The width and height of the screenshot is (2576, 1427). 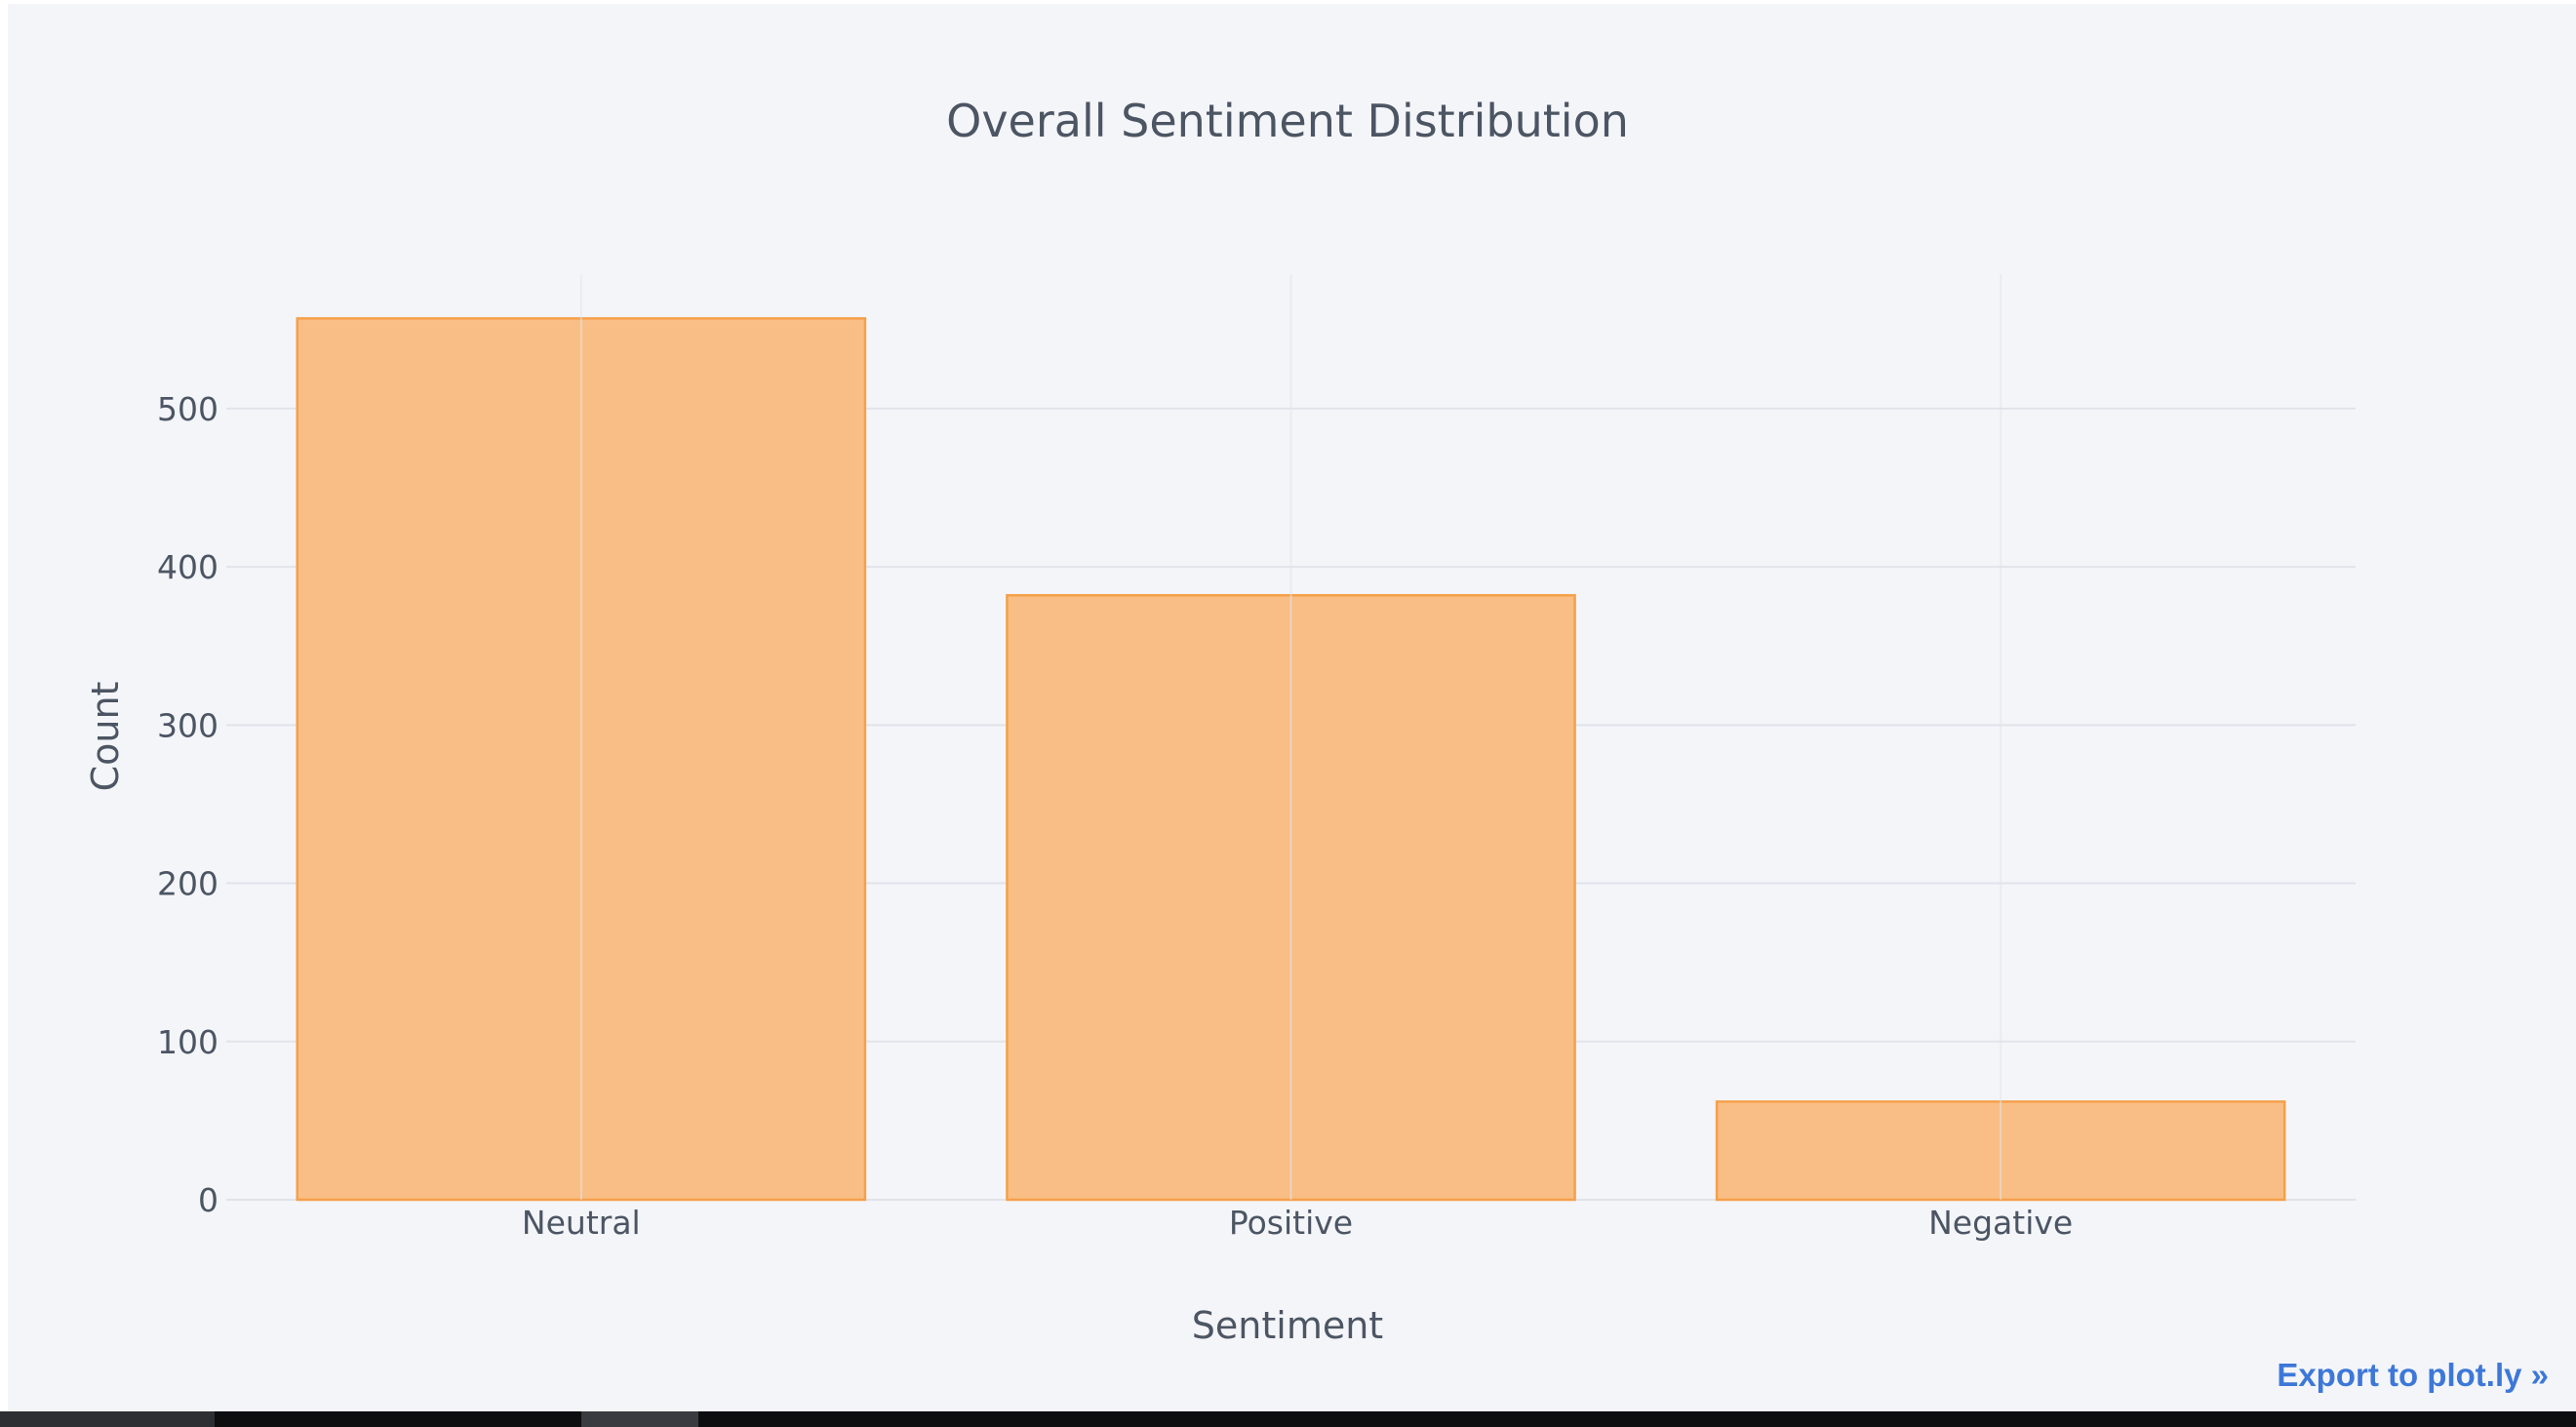 I want to click on x-tick-label: Neutral, so click(x=581, y=1223).